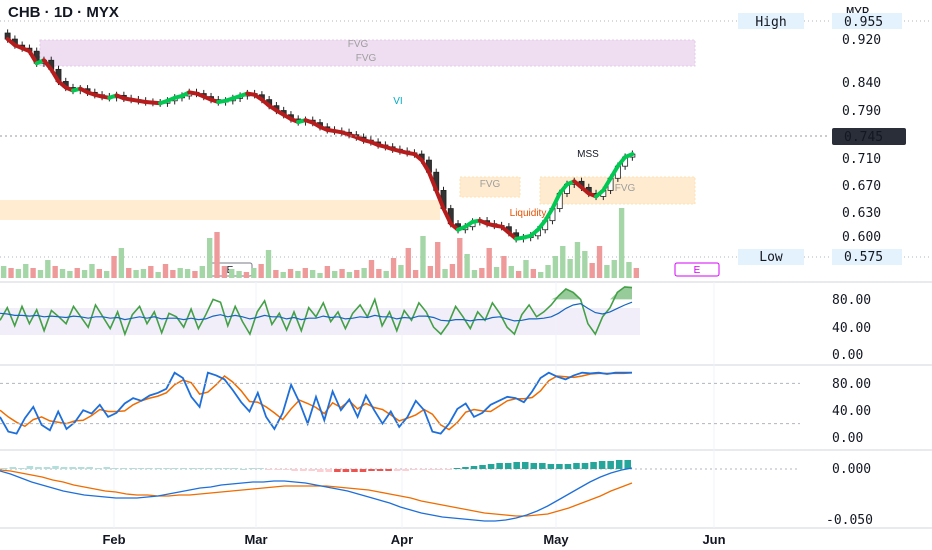  I want to click on price-tick-label: 0.670, so click(861, 186).